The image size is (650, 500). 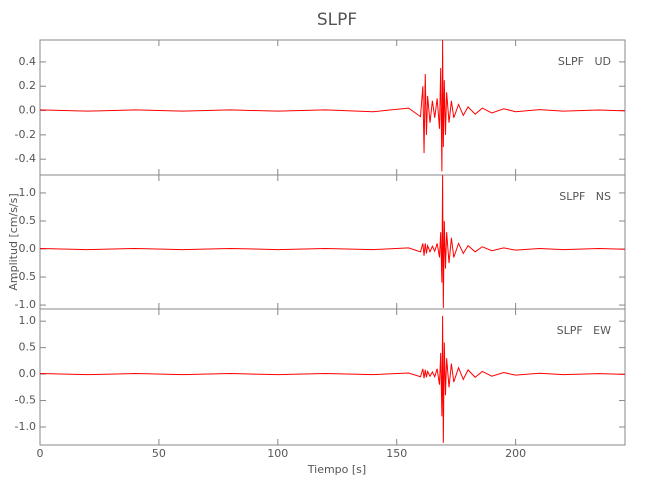 What do you see at coordinates (28, 85) in the screenshot?
I see `y-tick-label: 0.2` at bounding box center [28, 85].